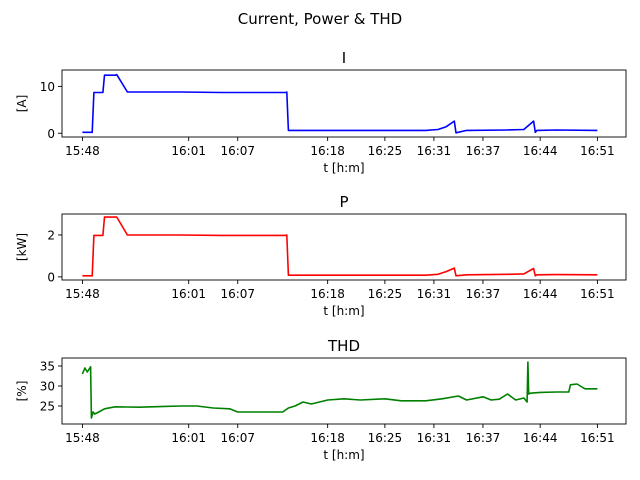 The width and height of the screenshot is (640, 480). What do you see at coordinates (47, 407) in the screenshot?
I see `y-tick-label: 25` at bounding box center [47, 407].